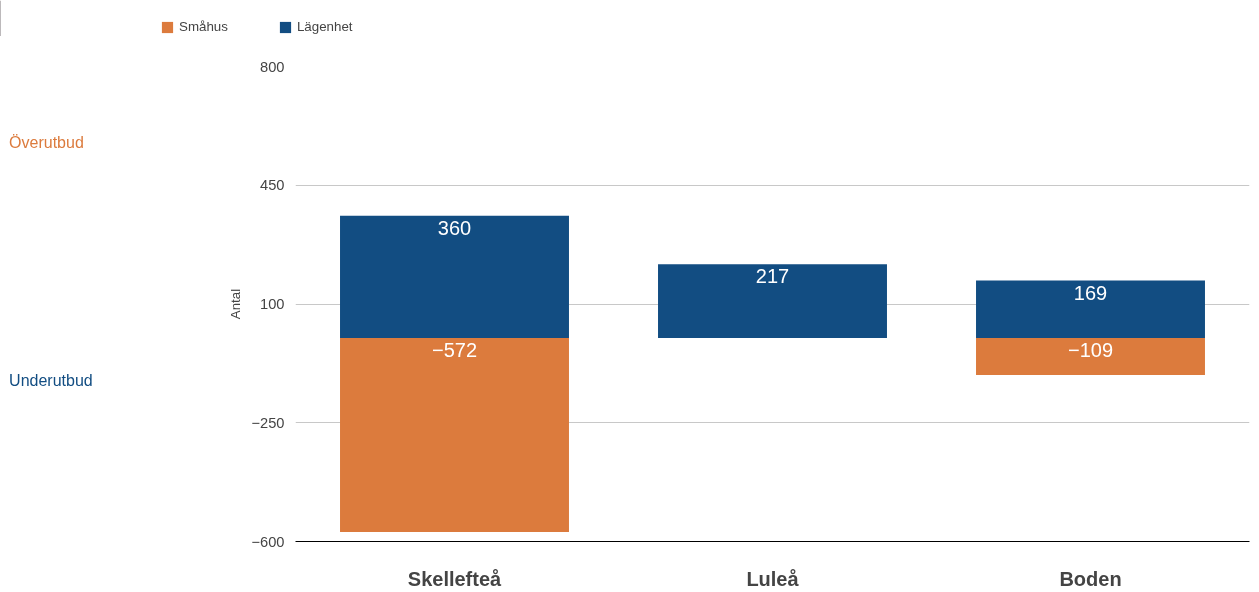  Describe the element at coordinates (46, 142) in the screenshot. I see `text: Överutbud` at that location.